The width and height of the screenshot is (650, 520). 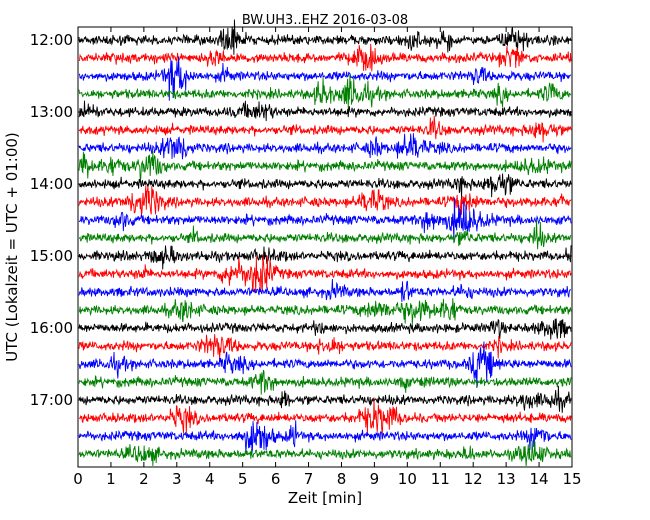 I want to click on x-tick-label: 7, so click(x=309, y=479).